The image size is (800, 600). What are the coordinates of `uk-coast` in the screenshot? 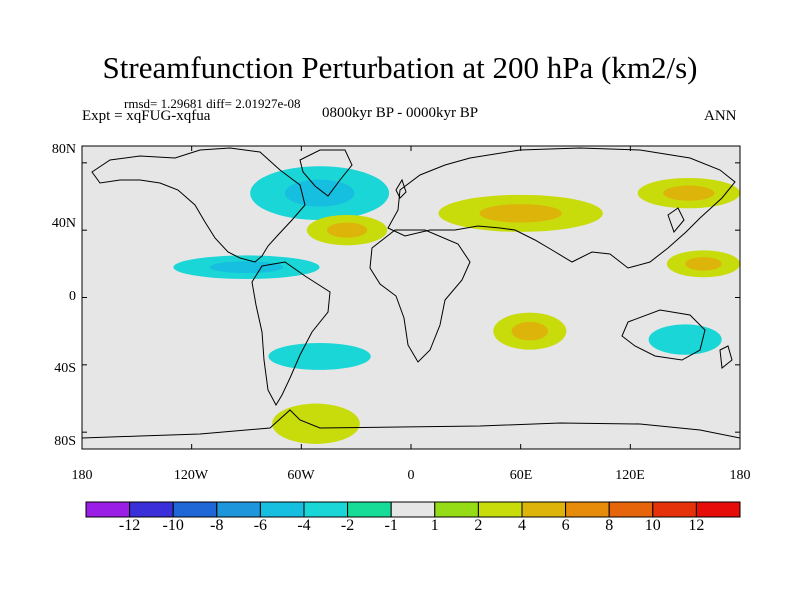 It's located at (401, 188).